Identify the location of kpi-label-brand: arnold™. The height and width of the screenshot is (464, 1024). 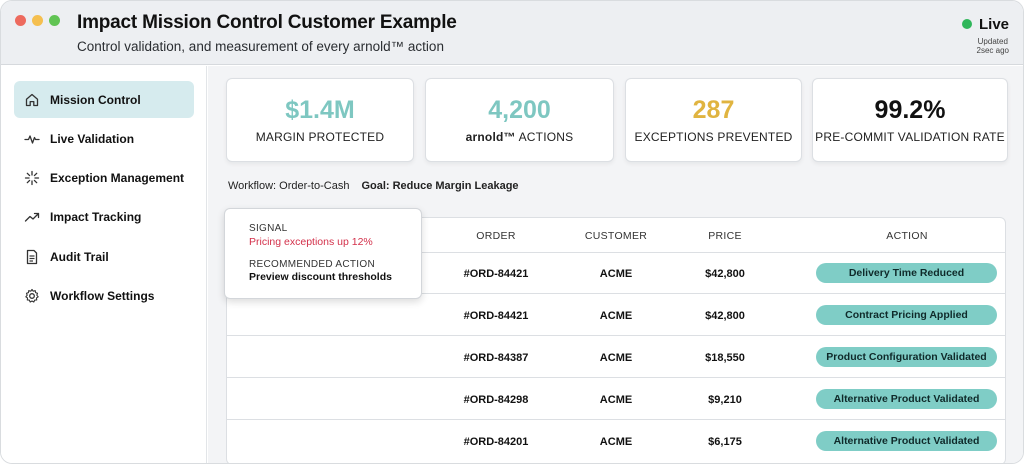
(490, 137).